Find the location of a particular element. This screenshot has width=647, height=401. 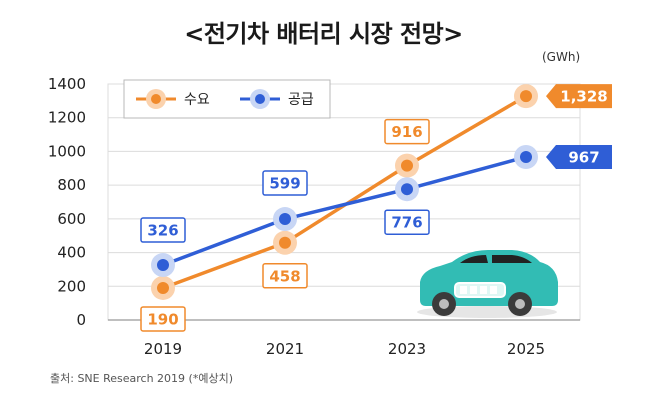

legend: 수요 공급 is located at coordinates (227, 99).